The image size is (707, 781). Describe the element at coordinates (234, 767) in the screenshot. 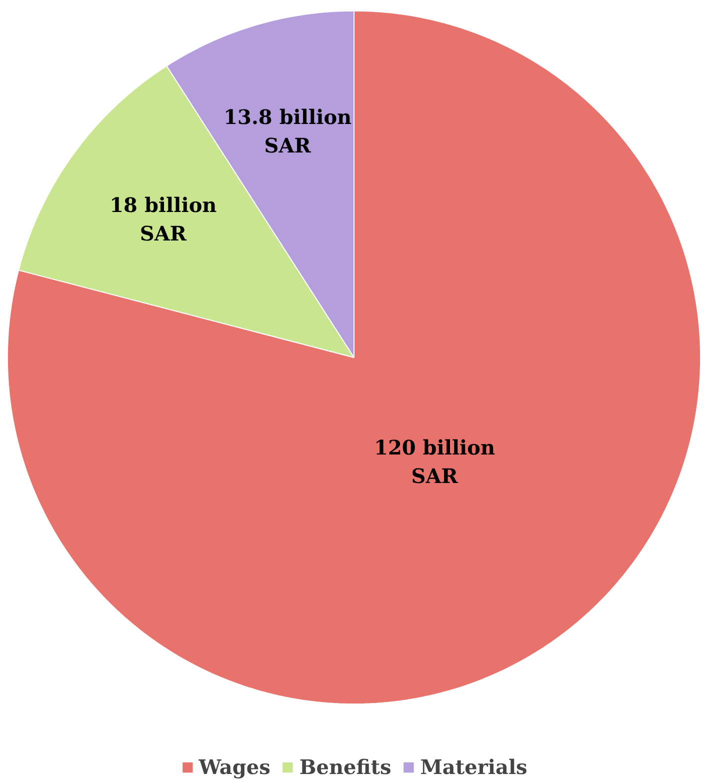

I see `legend-label: Wages` at that location.